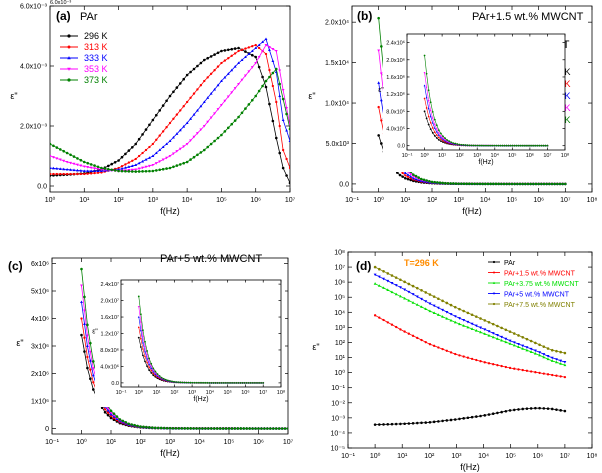 Image resolution: width=602 pixels, height=473 pixels. I want to click on panel-c-inset-series-group, so click(201, 339).